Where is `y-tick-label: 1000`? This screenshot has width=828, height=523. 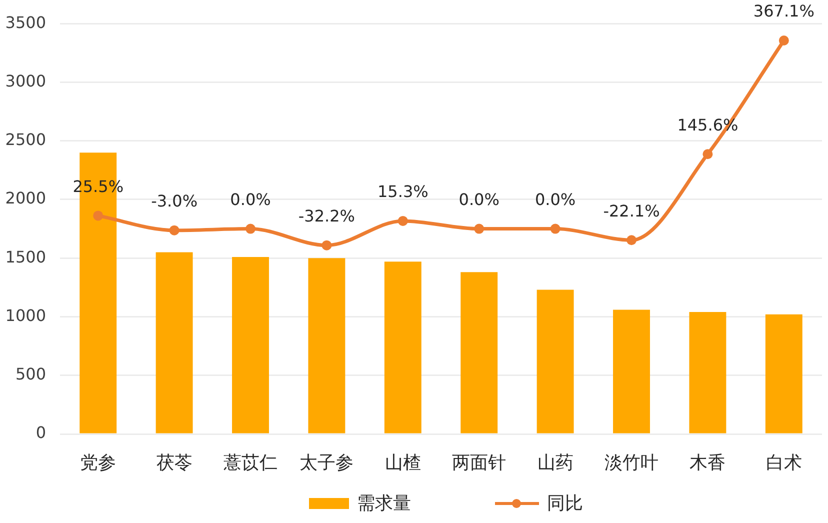
y-tick-label: 1000 is located at coordinates (25, 315).